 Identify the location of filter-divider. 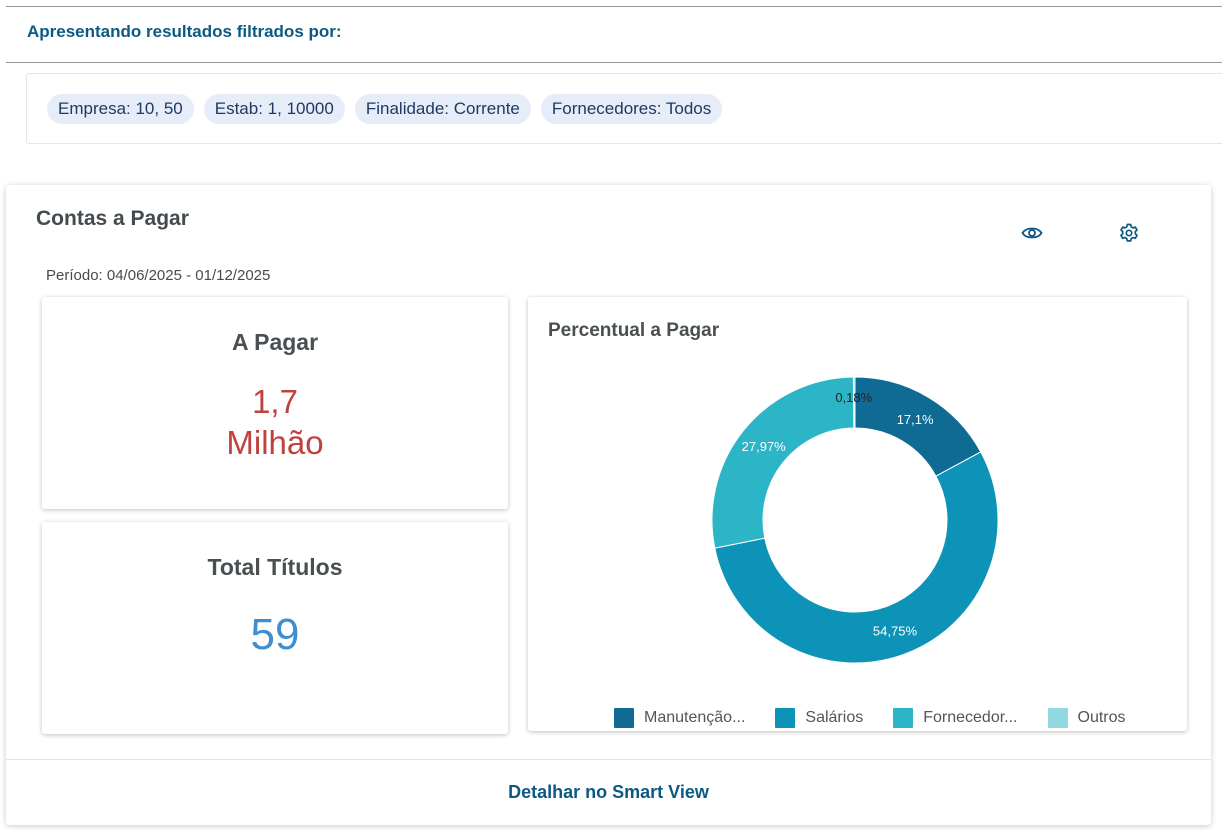
(614, 62).